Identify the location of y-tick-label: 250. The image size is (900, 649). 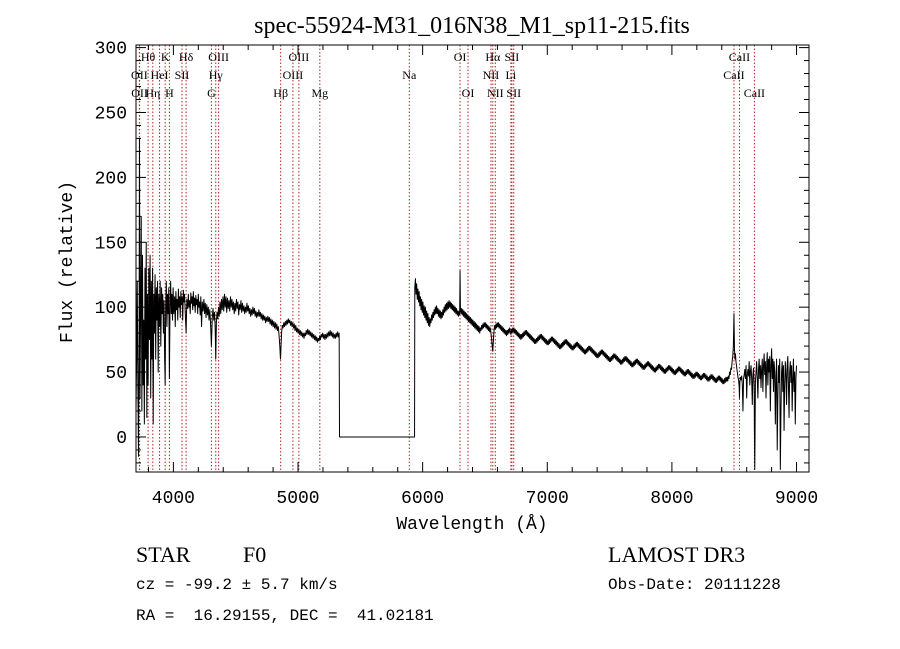
(111, 114).